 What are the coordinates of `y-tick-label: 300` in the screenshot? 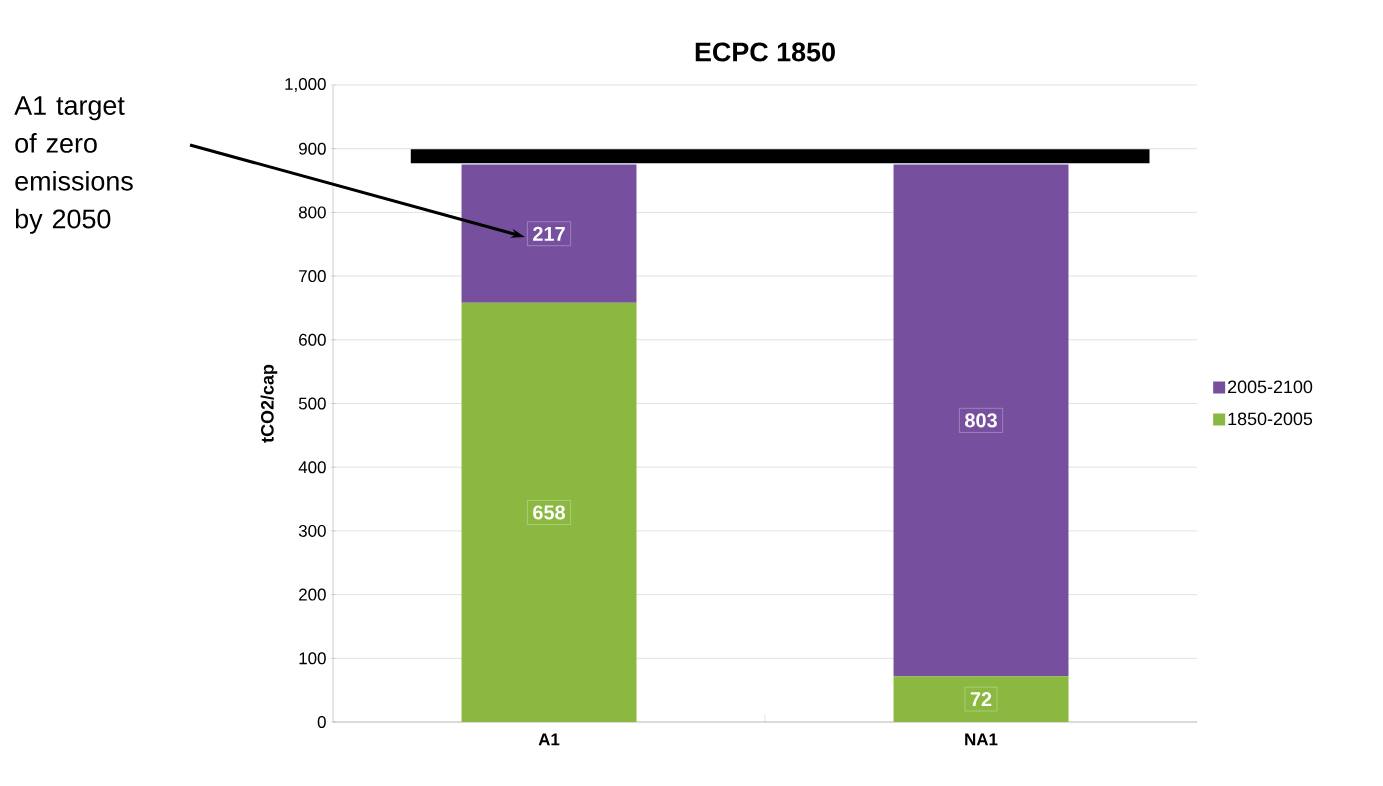 It's located at (312, 530).